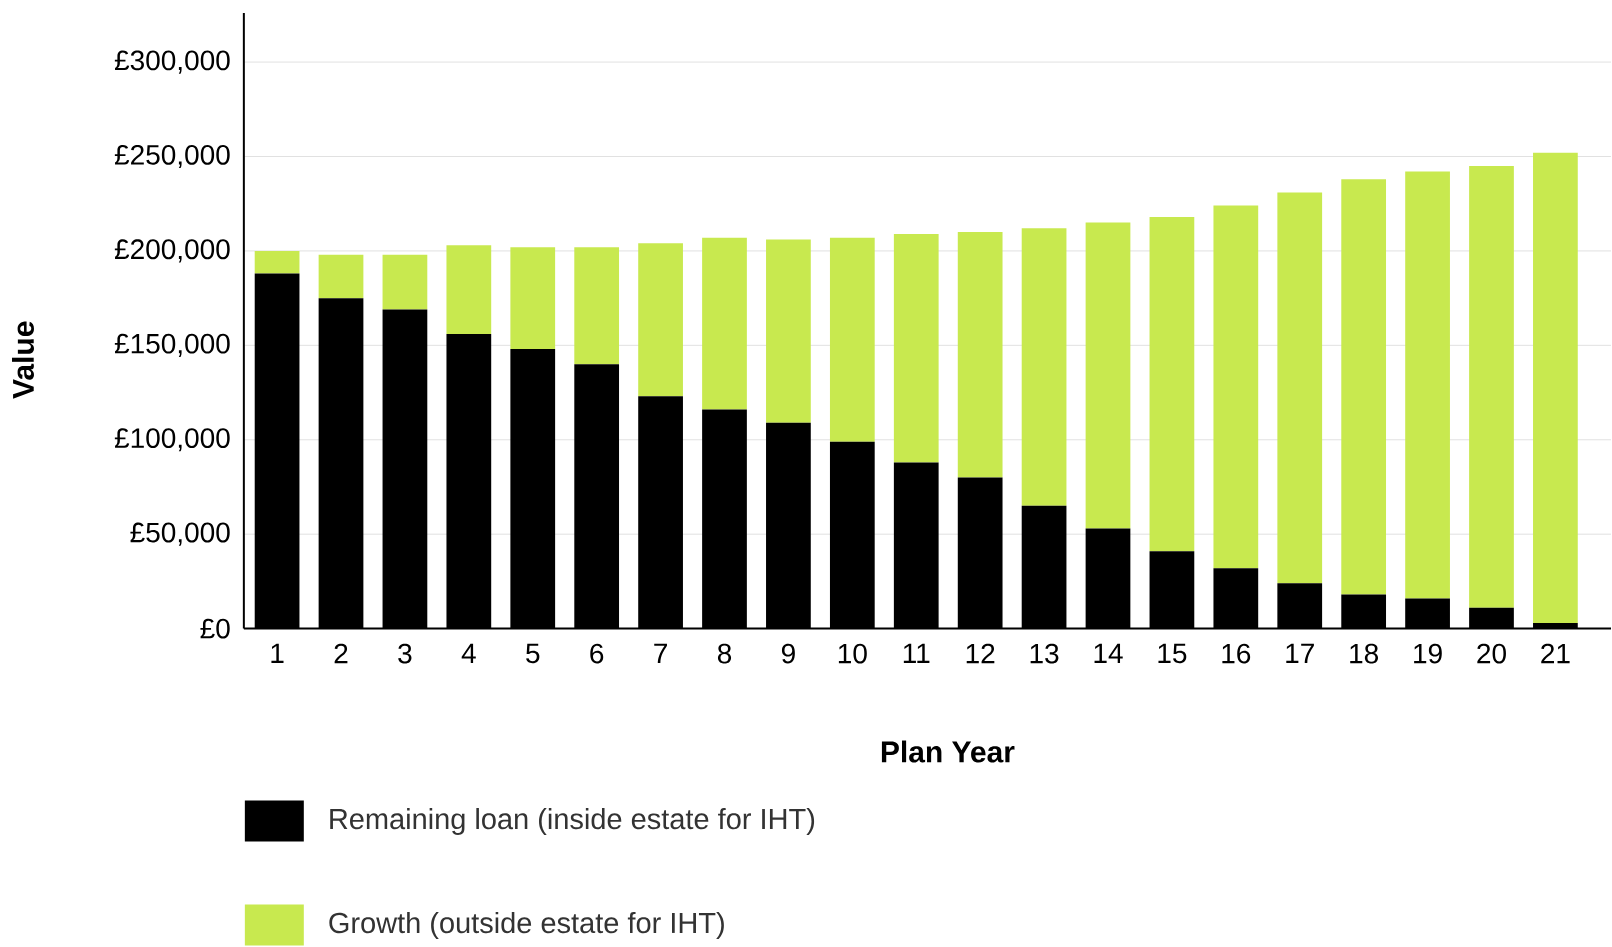 Image resolution: width=1612 pixels, height=947 pixels. I want to click on x-tick-label: 19, so click(1428, 653).